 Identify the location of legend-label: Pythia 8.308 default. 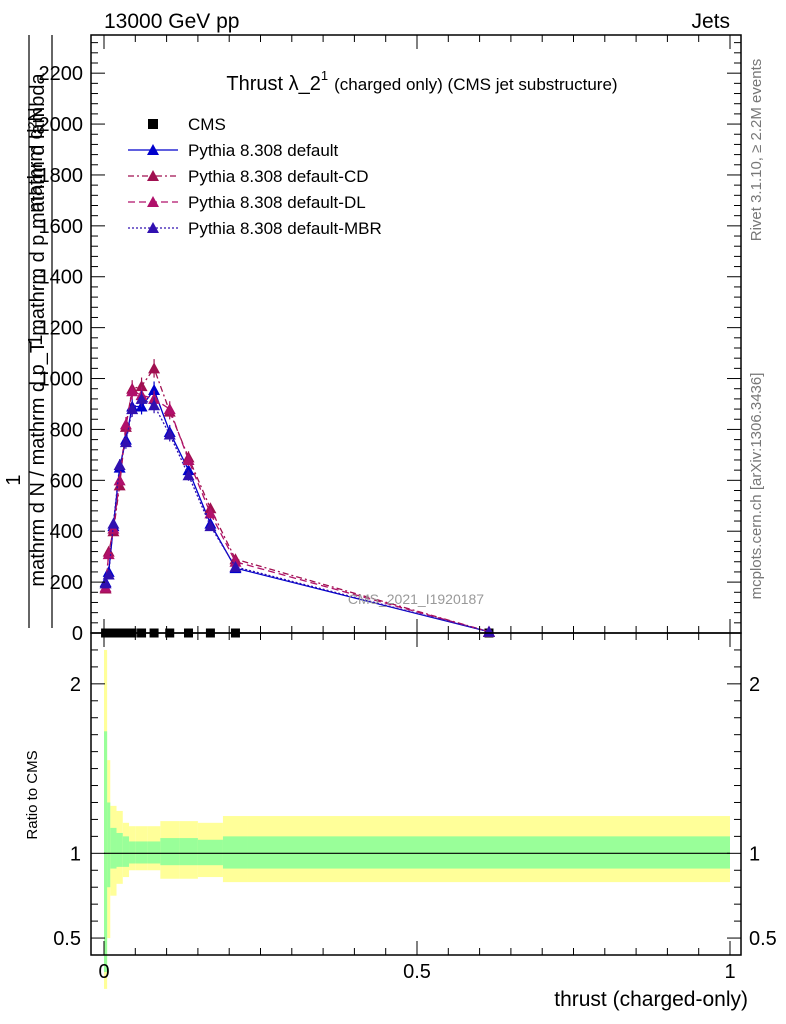
(263, 150).